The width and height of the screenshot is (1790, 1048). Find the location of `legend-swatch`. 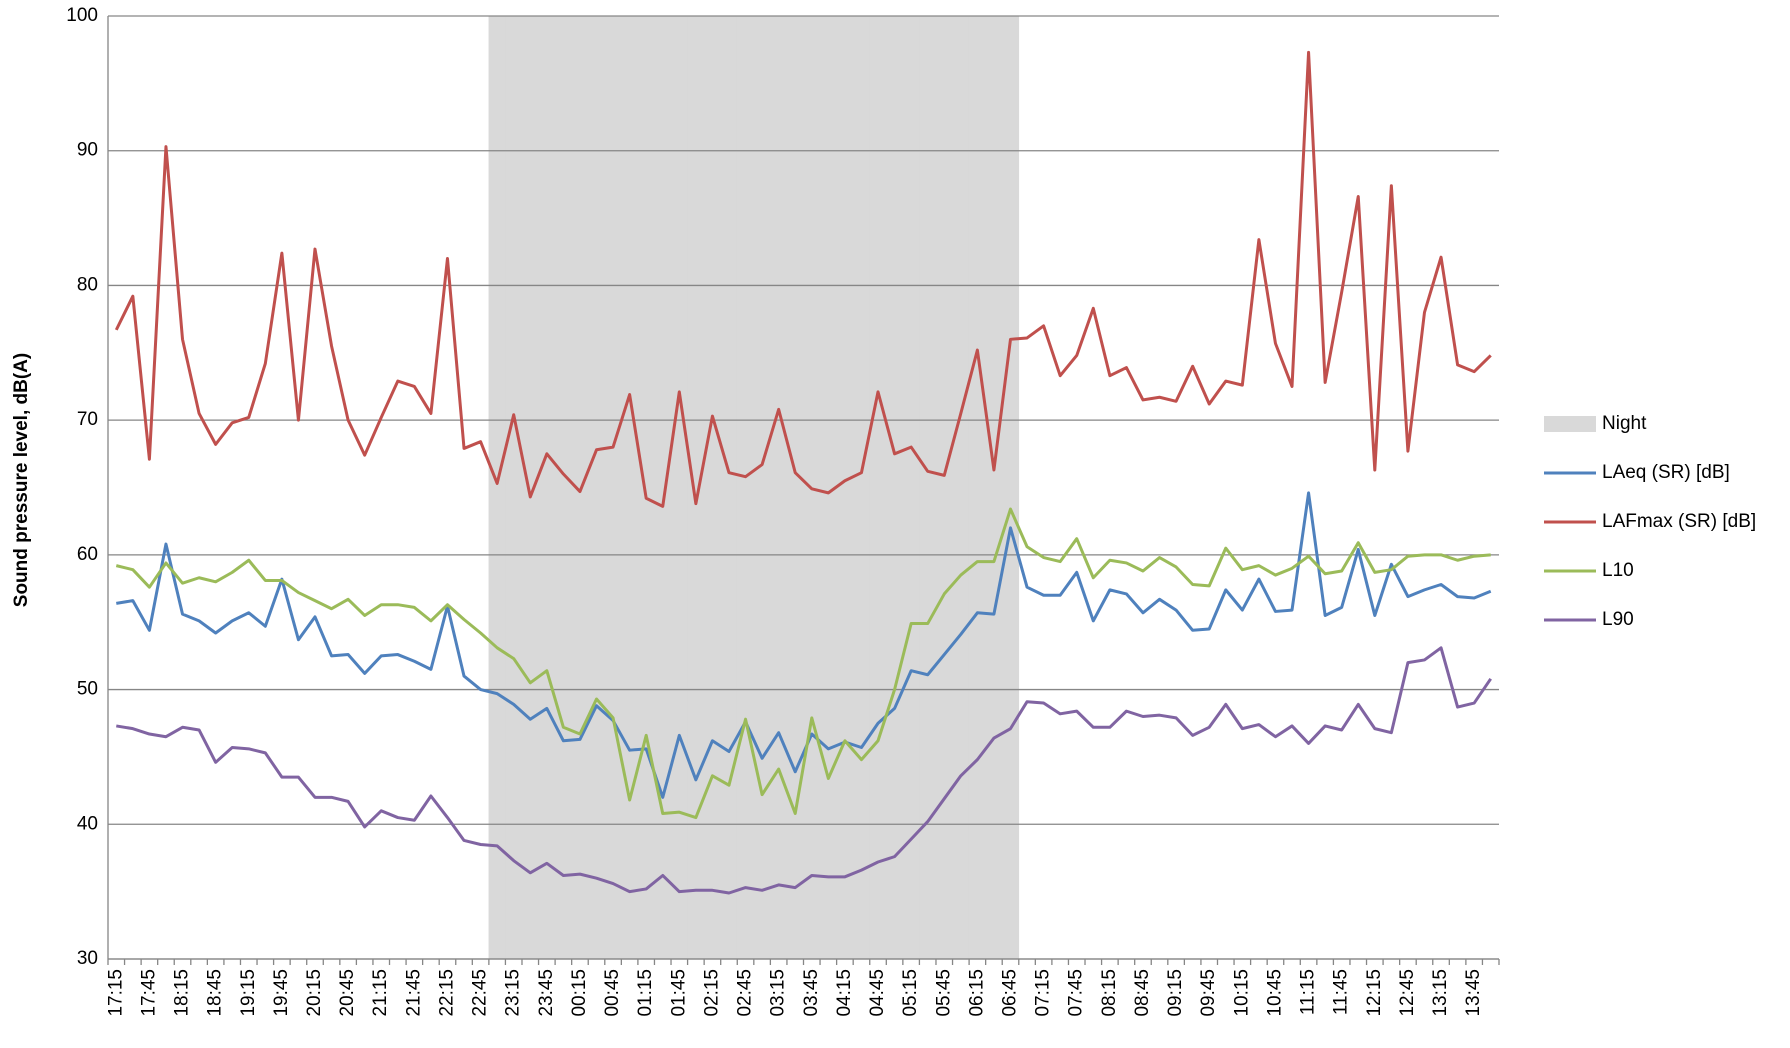

legend-swatch is located at coordinates (1570, 424).